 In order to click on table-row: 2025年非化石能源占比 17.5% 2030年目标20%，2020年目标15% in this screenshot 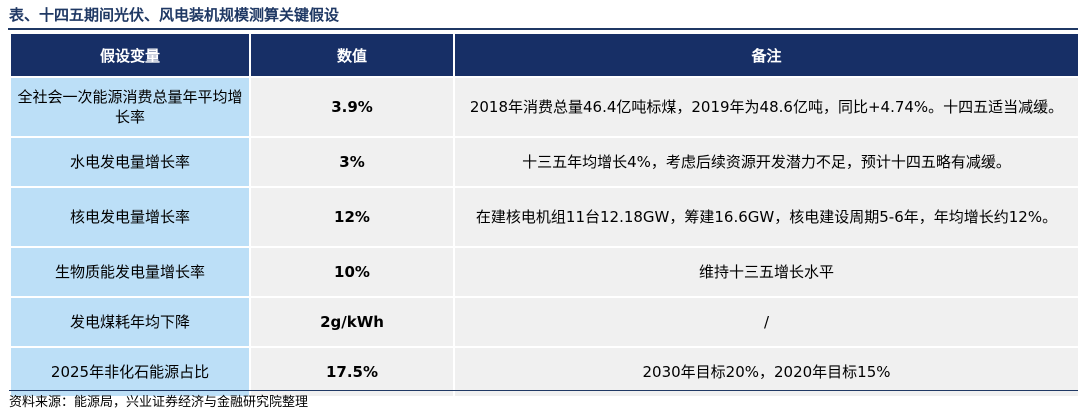, I will do `click(544, 372)`.